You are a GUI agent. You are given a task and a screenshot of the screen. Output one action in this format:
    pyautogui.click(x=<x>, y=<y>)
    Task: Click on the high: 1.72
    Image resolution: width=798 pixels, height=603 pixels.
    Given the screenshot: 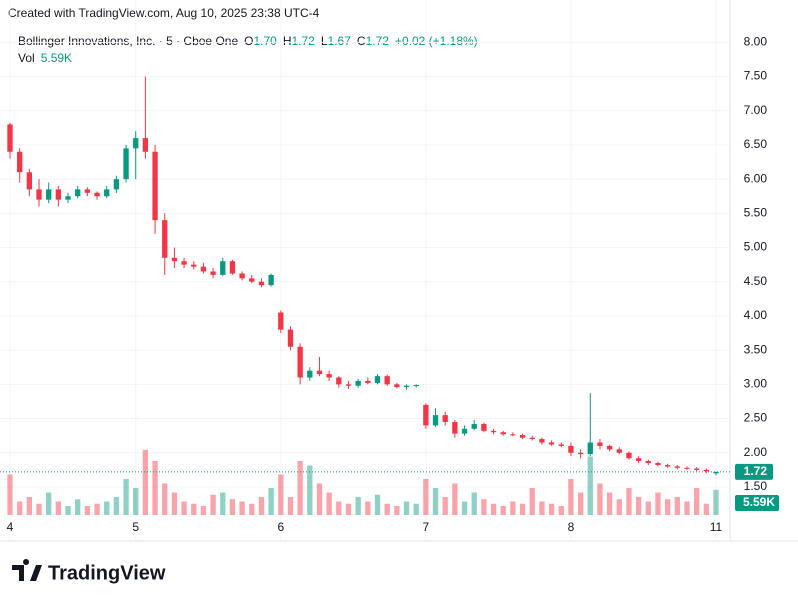 What is the action you would take?
    pyautogui.click(x=304, y=41)
    